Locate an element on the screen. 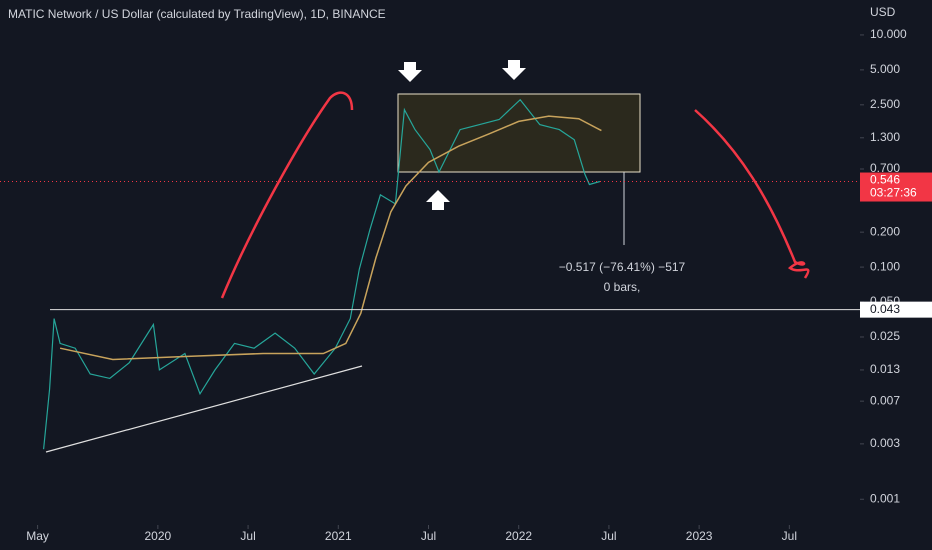  y-tick-label: 5.000 is located at coordinates (885, 69).